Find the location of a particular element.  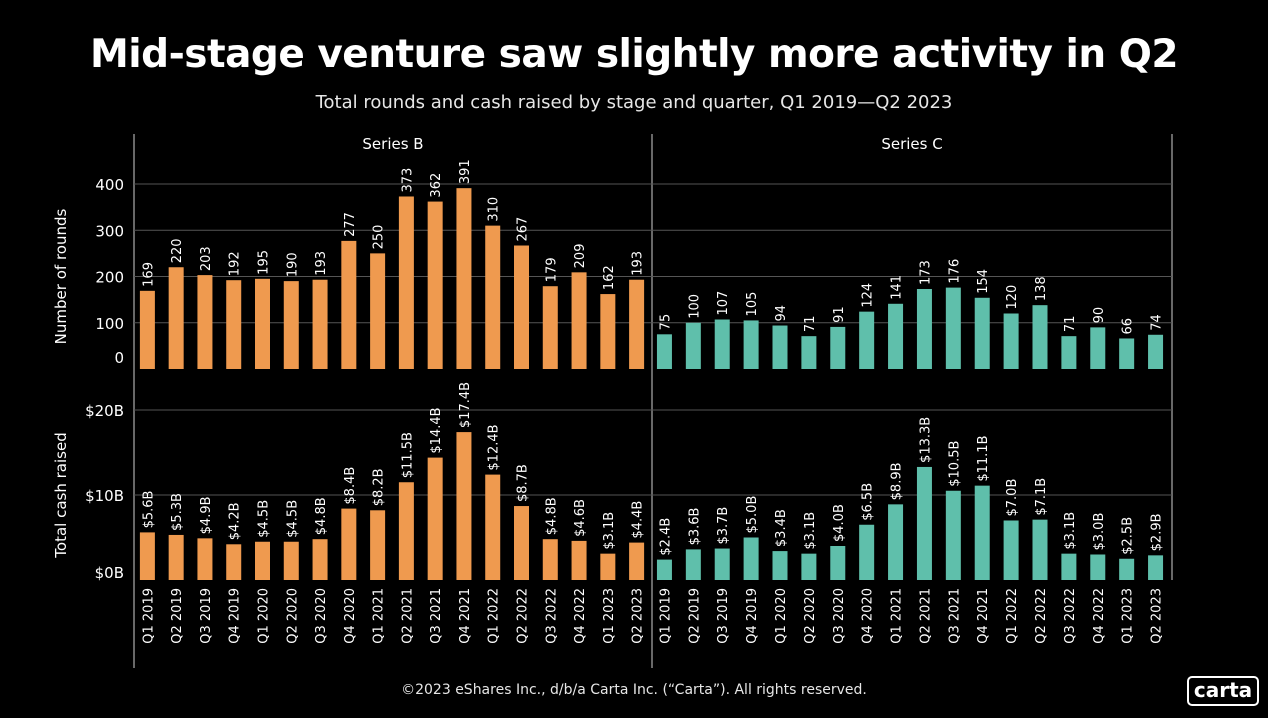

x-tick-label: Q1 2020 is located at coordinates (264, 616).